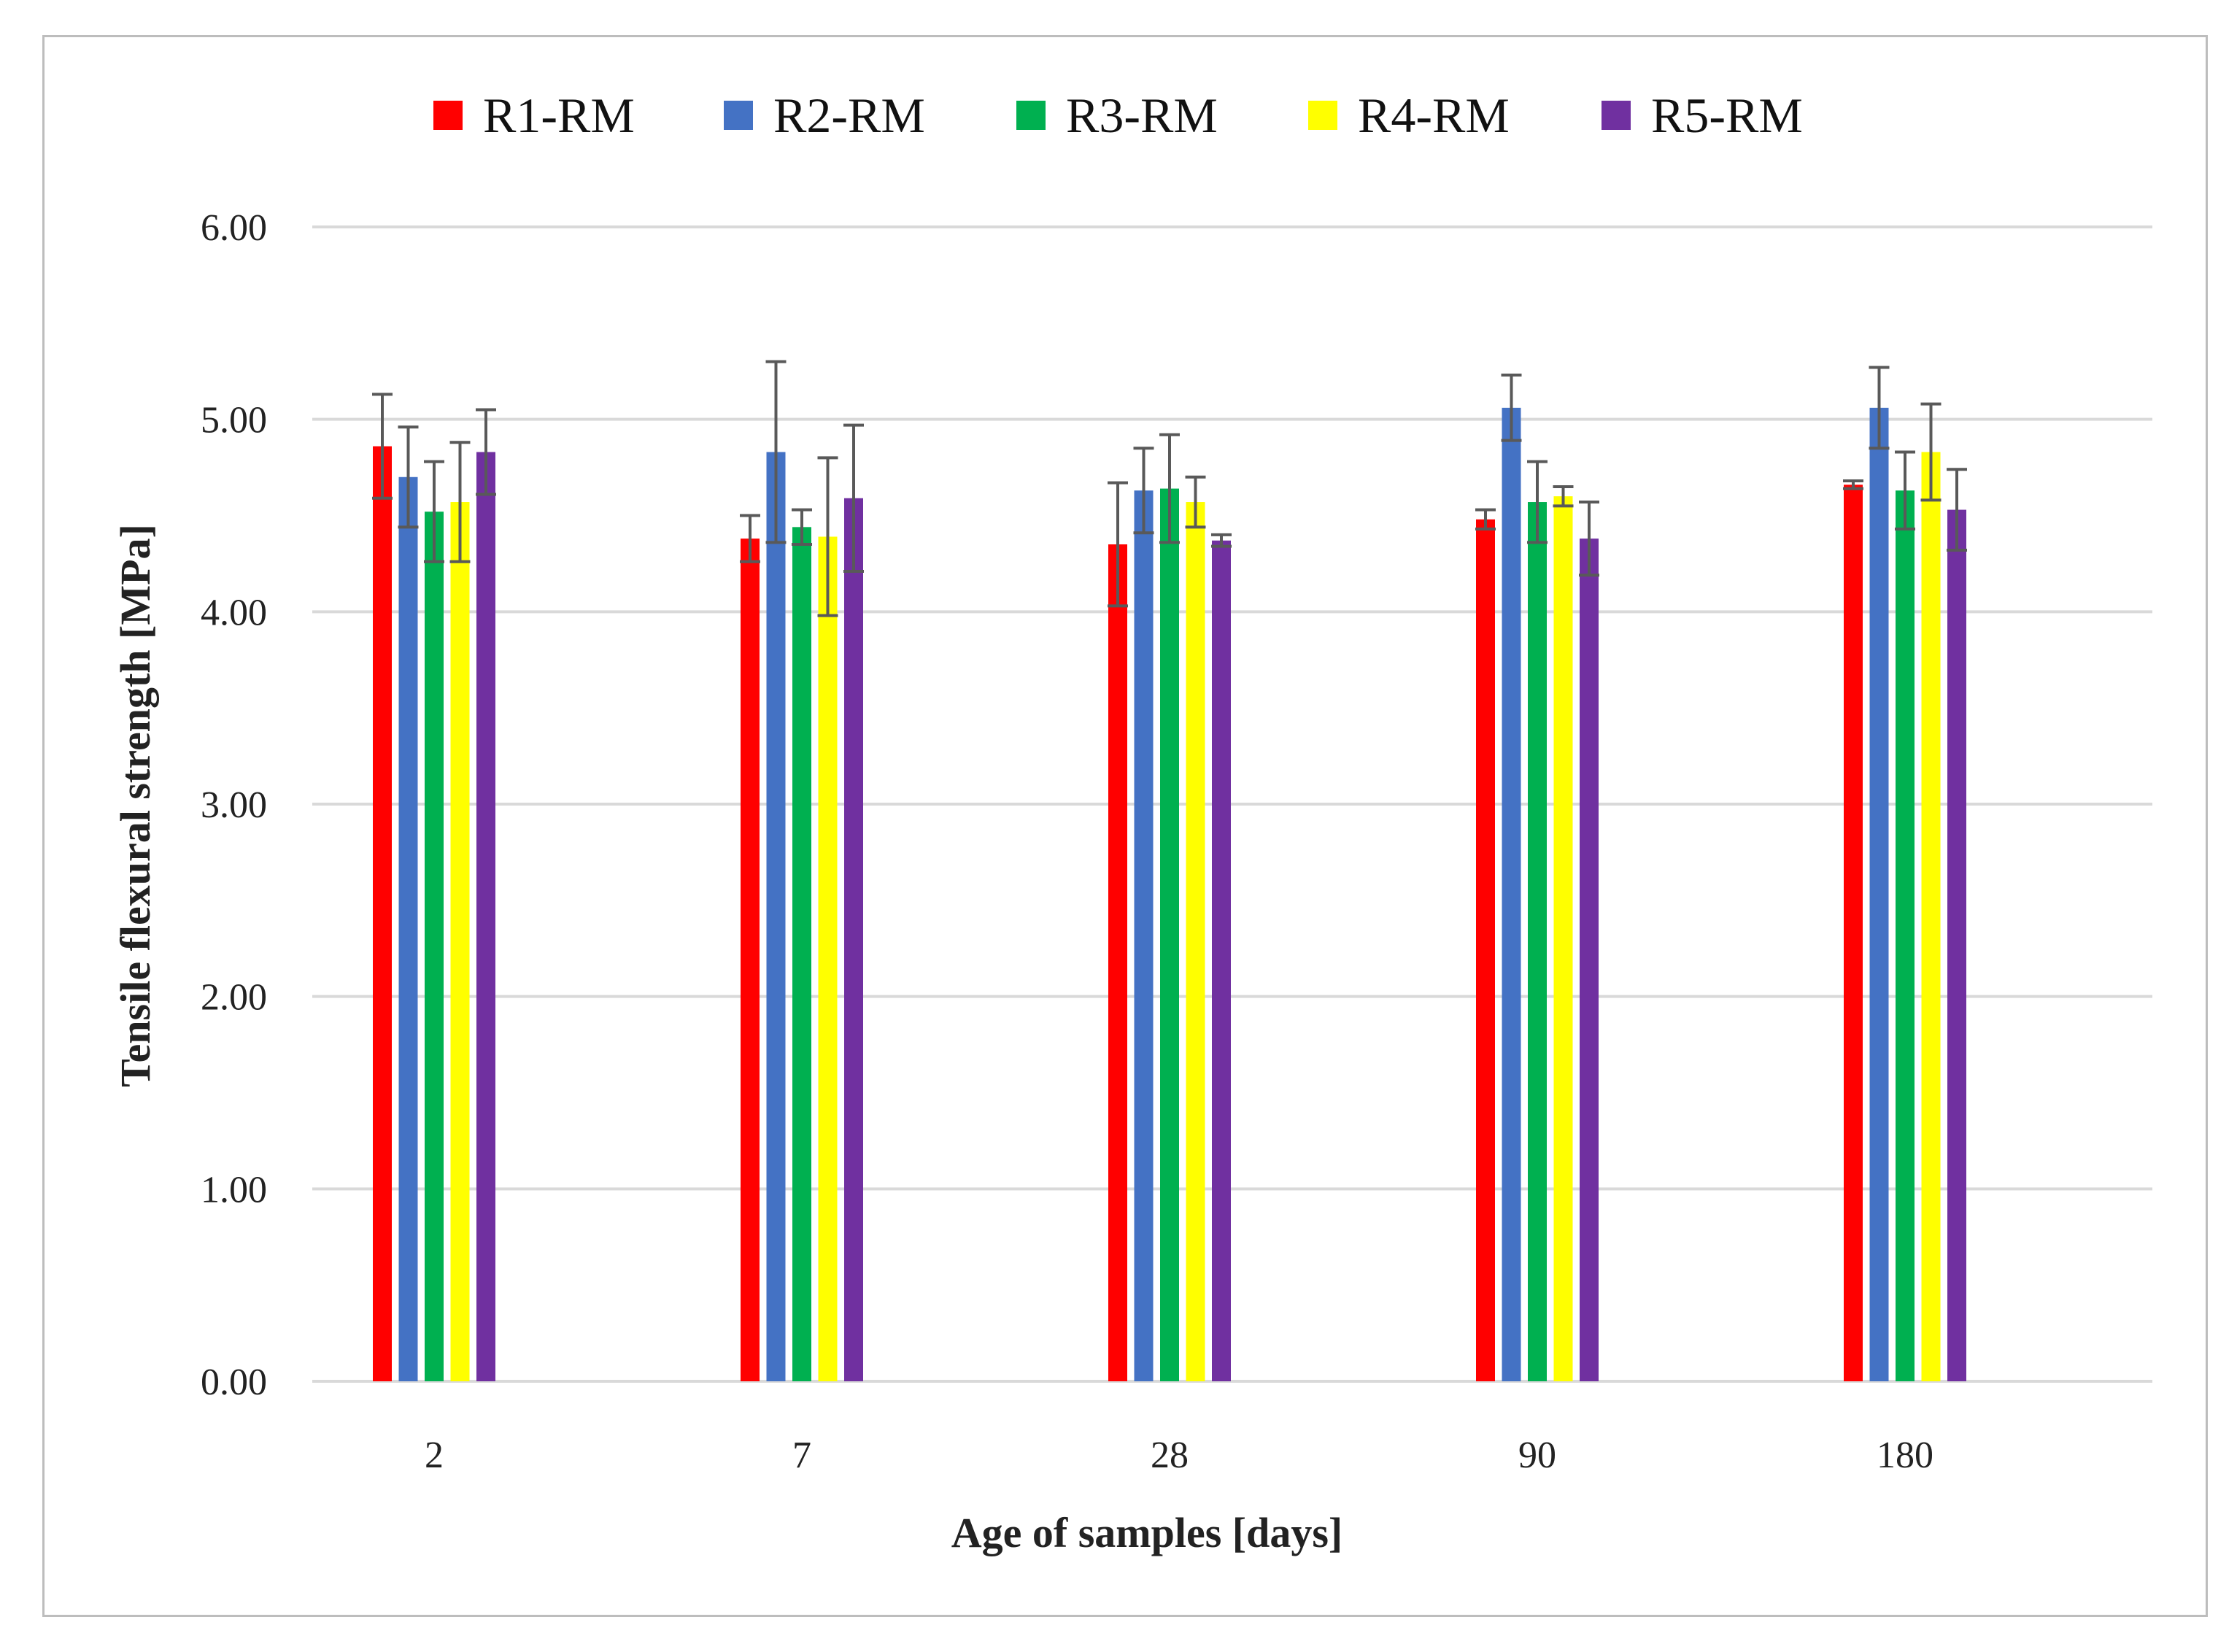 The width and height of the screenshot is (2237, 1652). Describe the element at coordinates (801, 1455) in the screenshot. I see `x-tick-label: 7` at that location.